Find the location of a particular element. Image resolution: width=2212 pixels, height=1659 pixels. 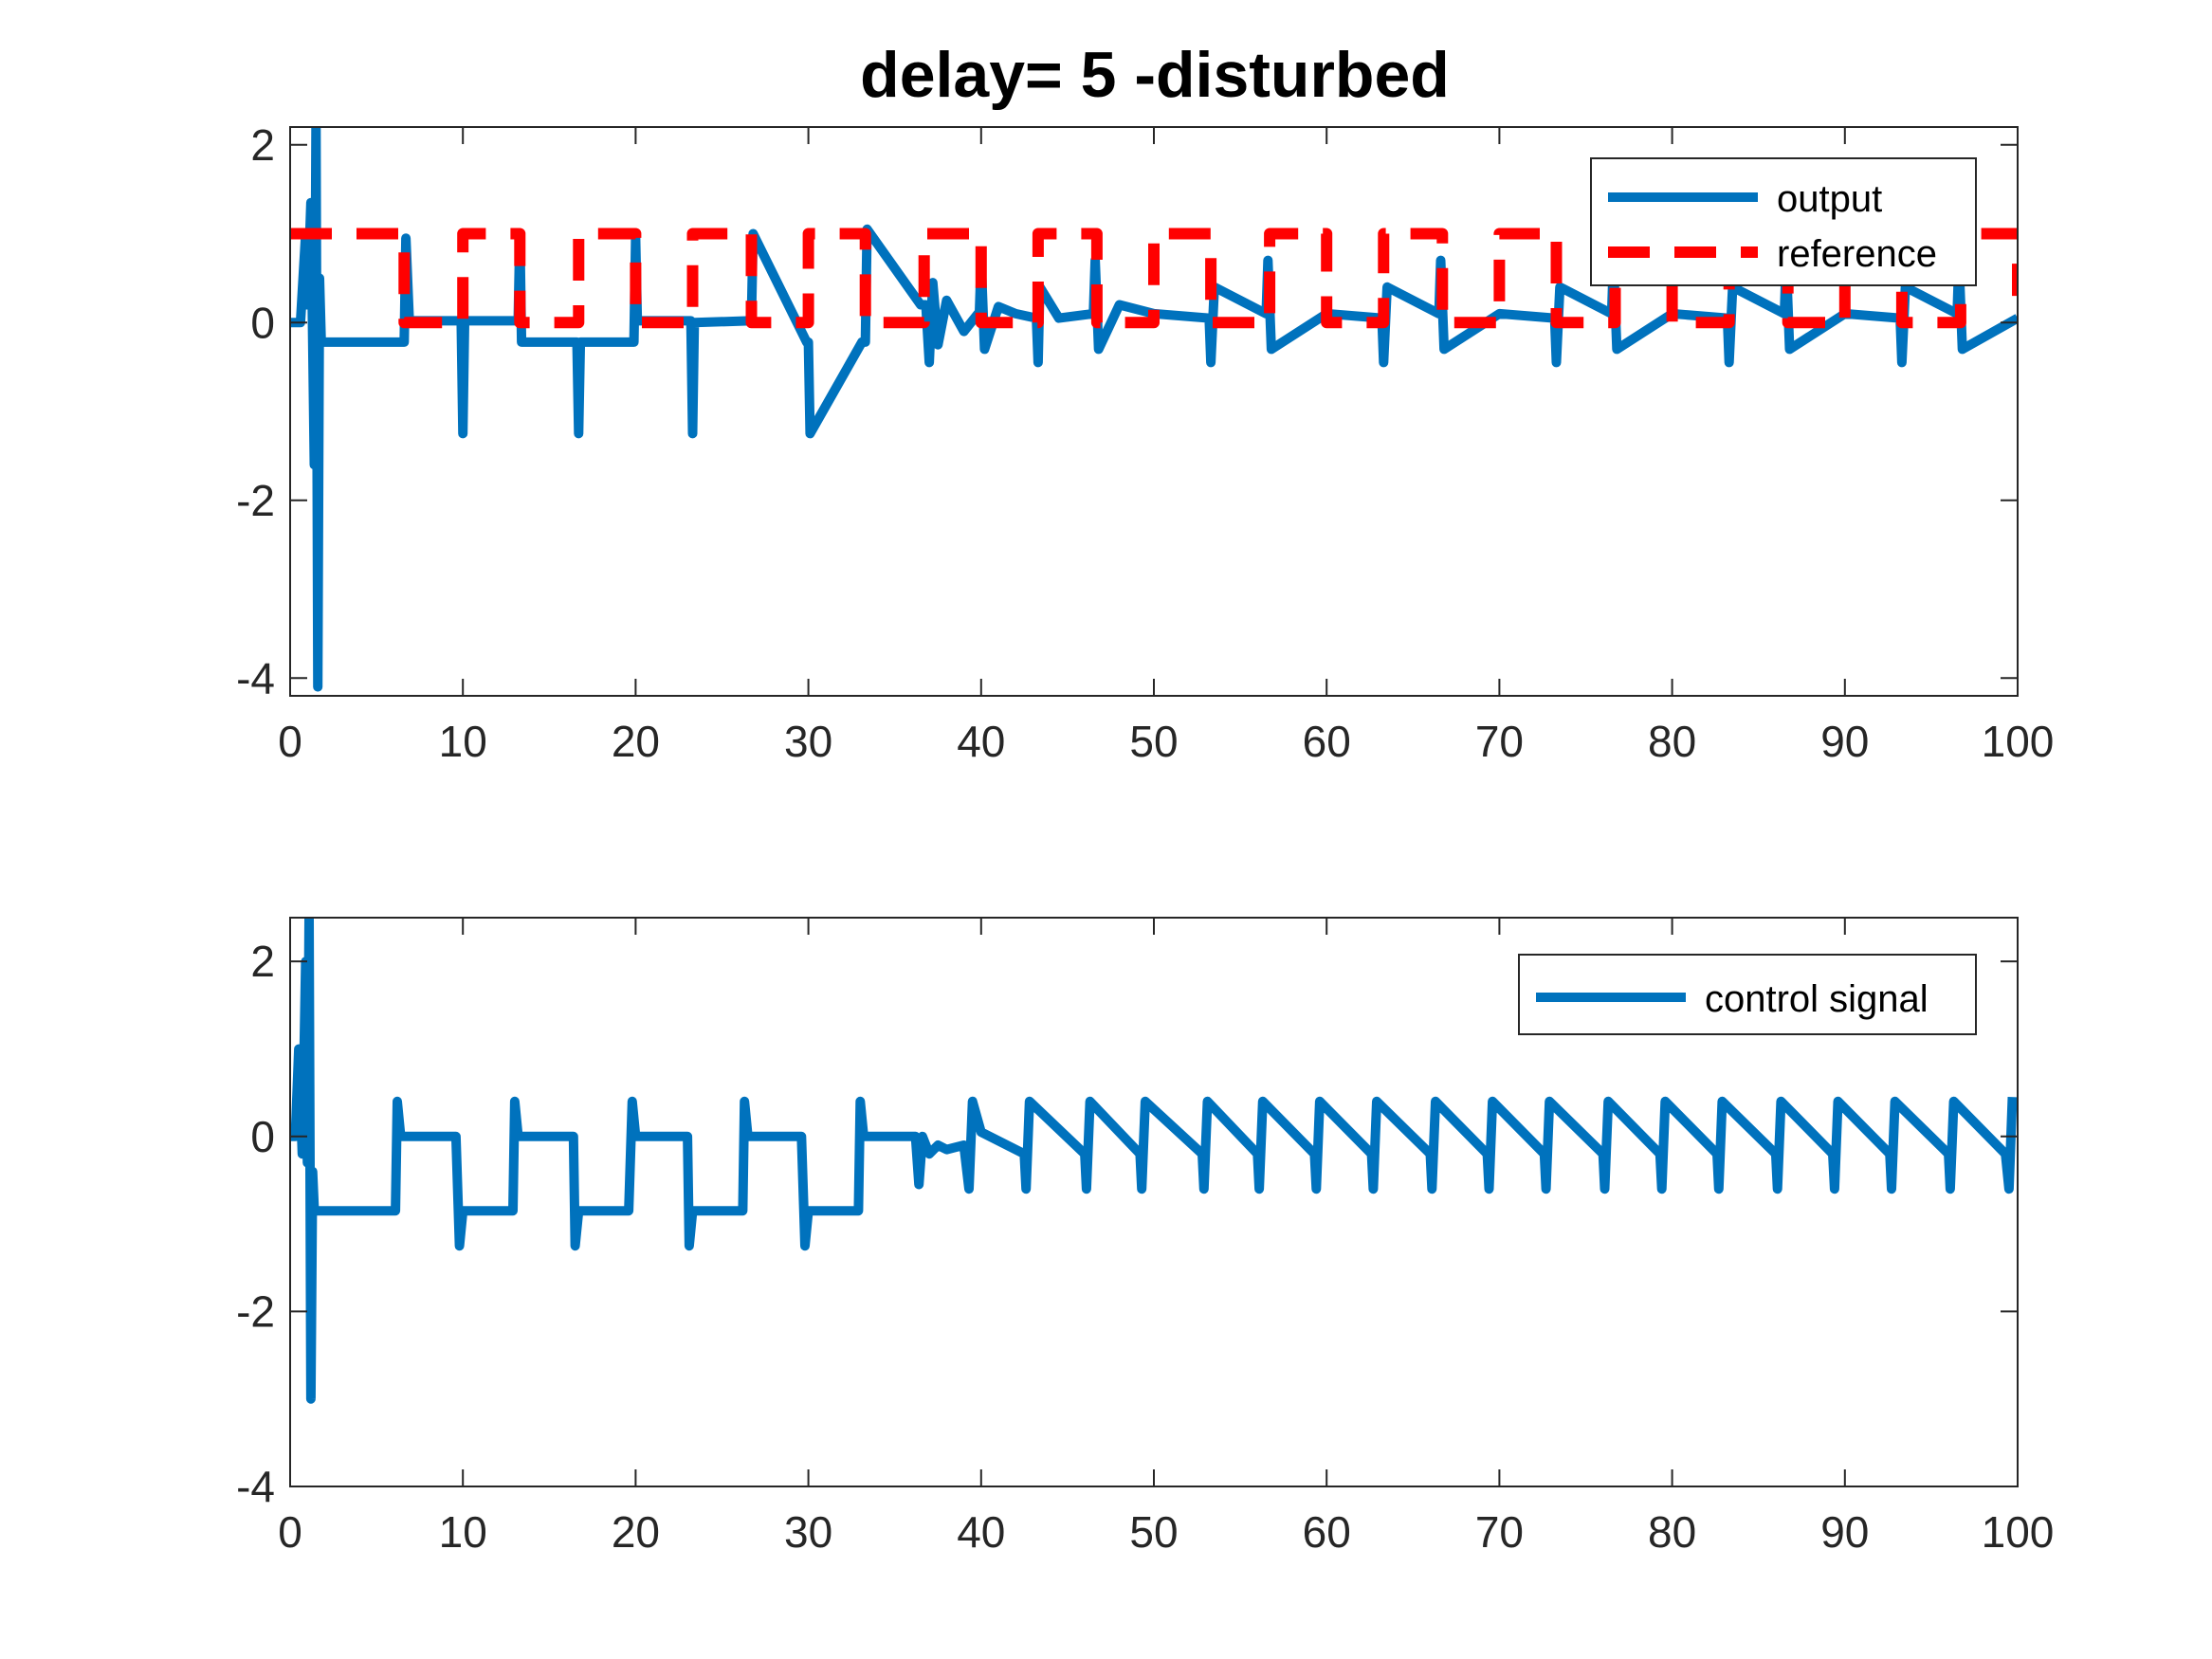

legend-label: control signal is located at coordinates (1817, 999).